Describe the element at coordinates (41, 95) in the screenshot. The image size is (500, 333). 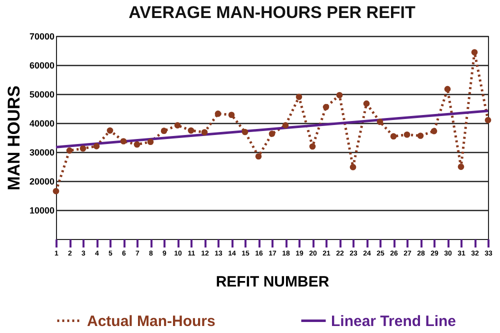
I see `y-tick-label: 50000` at that location.